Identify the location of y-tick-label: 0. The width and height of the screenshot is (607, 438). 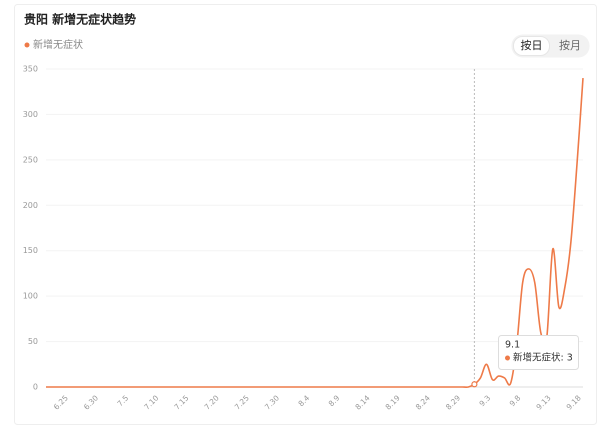
(35, 387).